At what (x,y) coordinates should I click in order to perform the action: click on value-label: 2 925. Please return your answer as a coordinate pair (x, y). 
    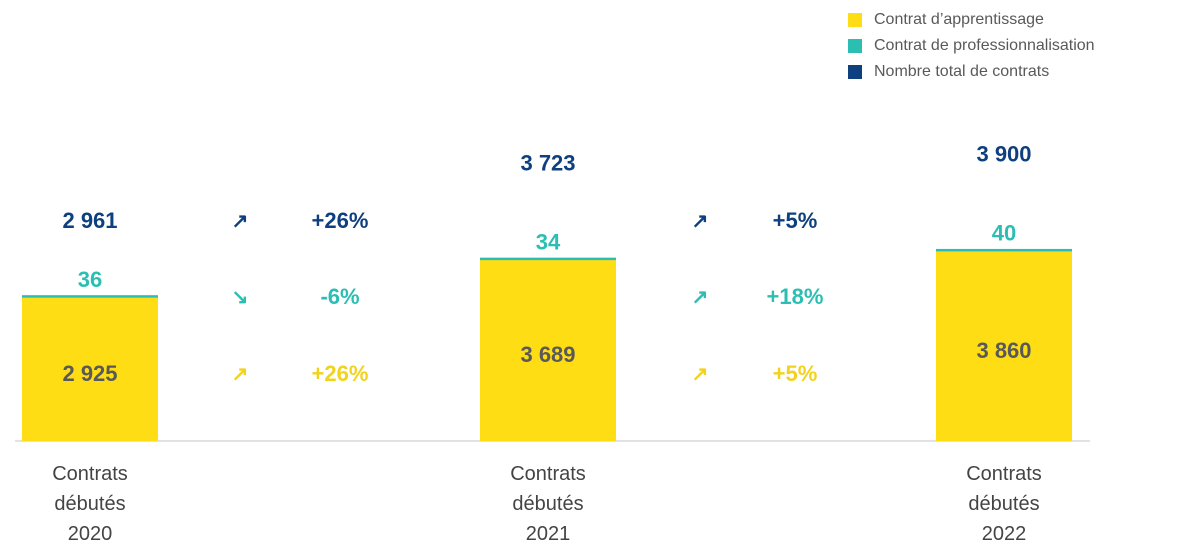
    Looking at the image, I should click on (89, 373).